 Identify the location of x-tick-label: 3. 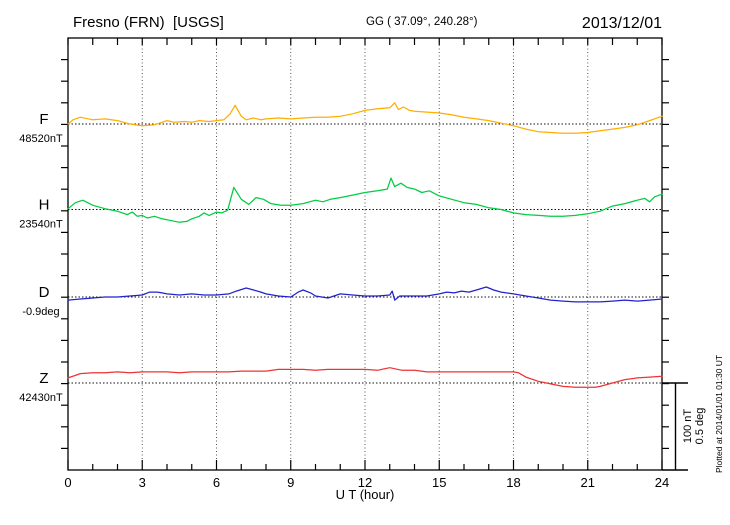
(142, 482).